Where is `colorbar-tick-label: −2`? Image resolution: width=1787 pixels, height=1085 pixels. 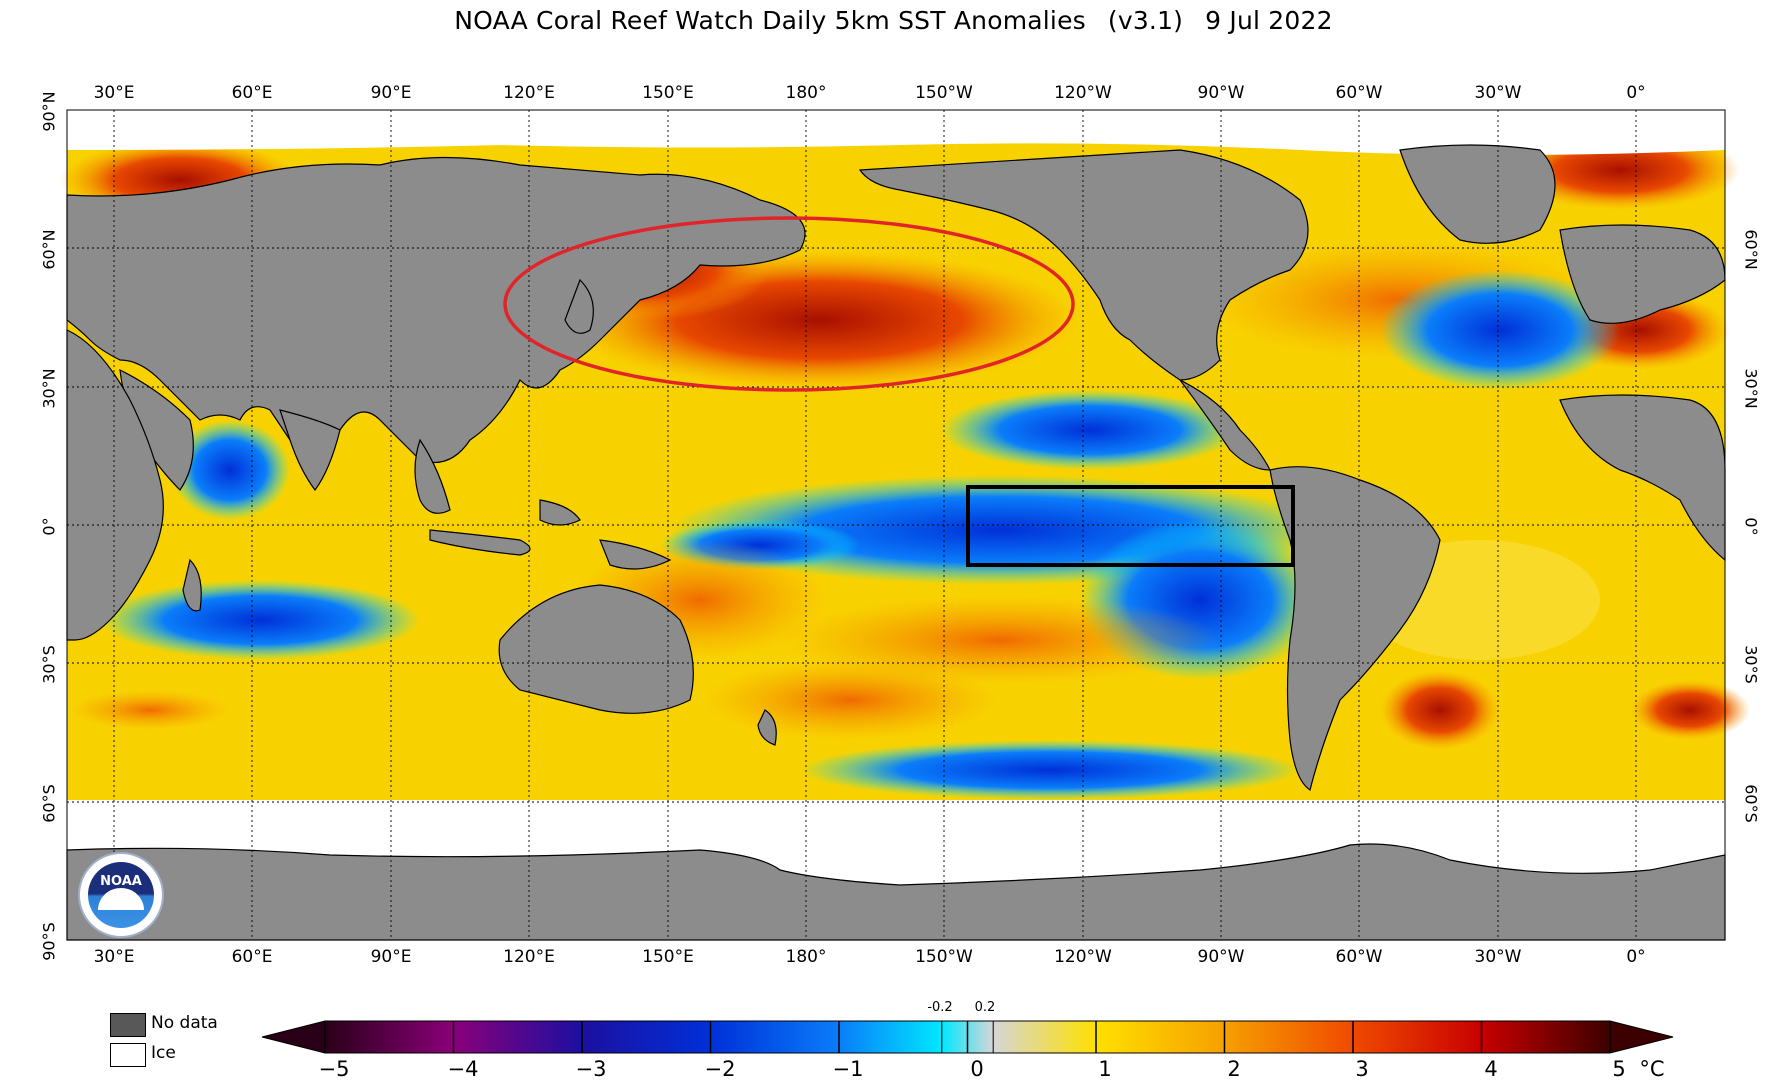
colorbar-tick-label: −2 is located at coordinates (720, 1069).